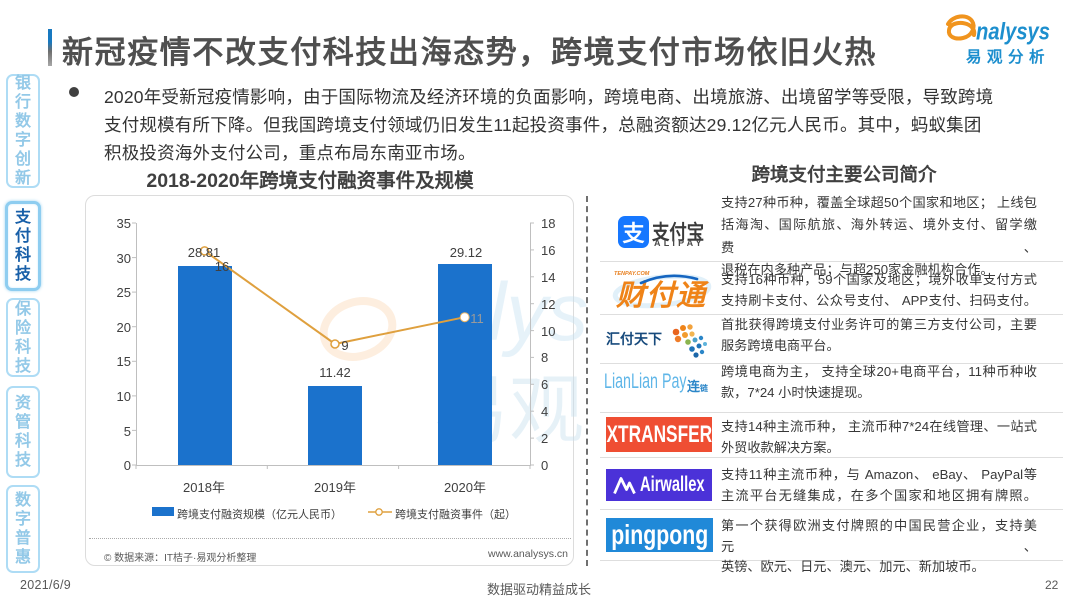 This screenshot has height=608, width=1080. I want to click on svg-text: TENPAY.COM, so click(632, 274).